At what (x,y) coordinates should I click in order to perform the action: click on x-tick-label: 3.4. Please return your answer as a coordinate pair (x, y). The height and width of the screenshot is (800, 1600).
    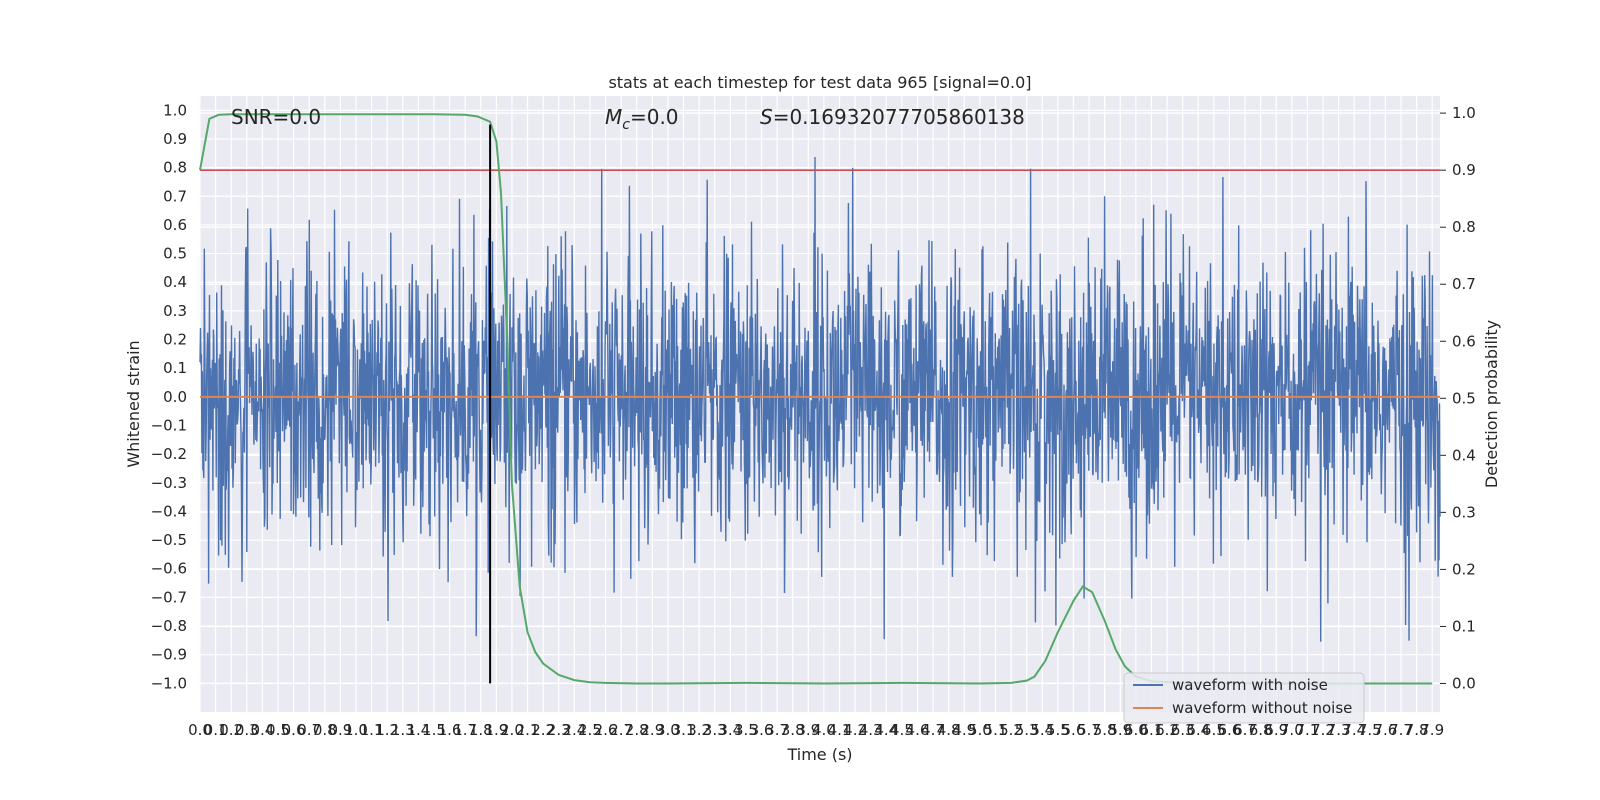
    Looking at the image, I should click on (730, 730).